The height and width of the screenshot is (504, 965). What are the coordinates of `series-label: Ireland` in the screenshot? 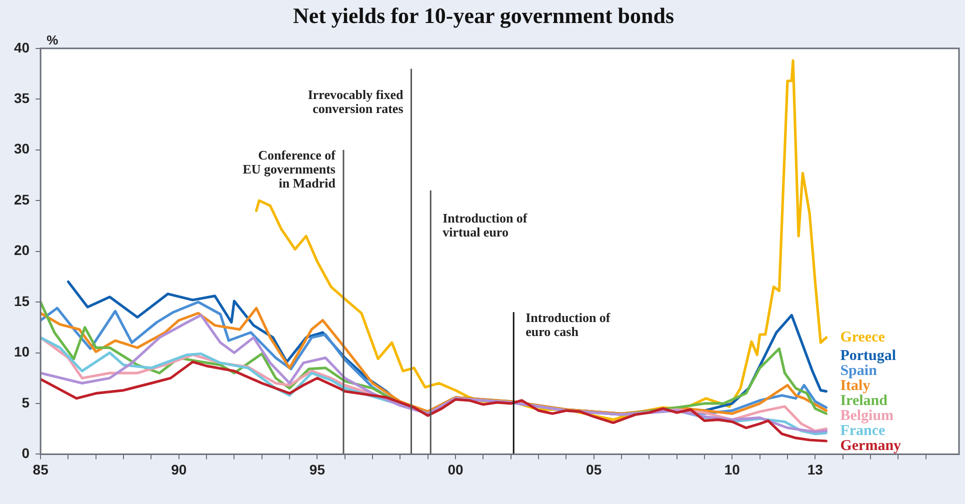 It's located at (864, 401).